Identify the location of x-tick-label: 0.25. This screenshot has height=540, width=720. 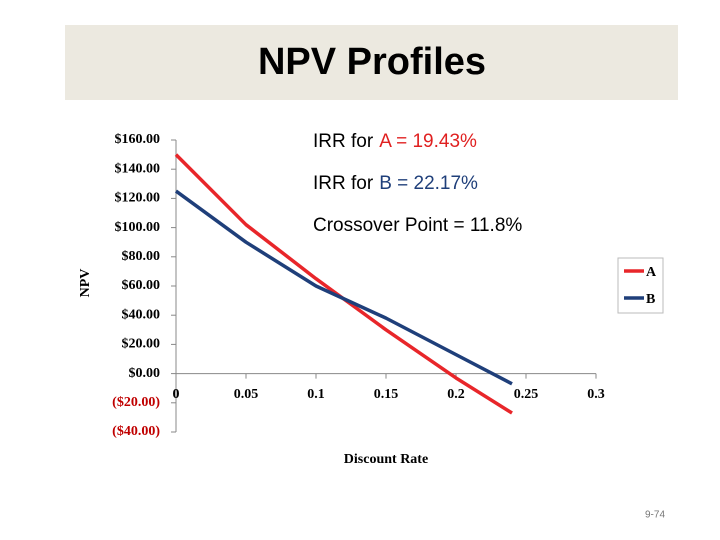
(526, 394).